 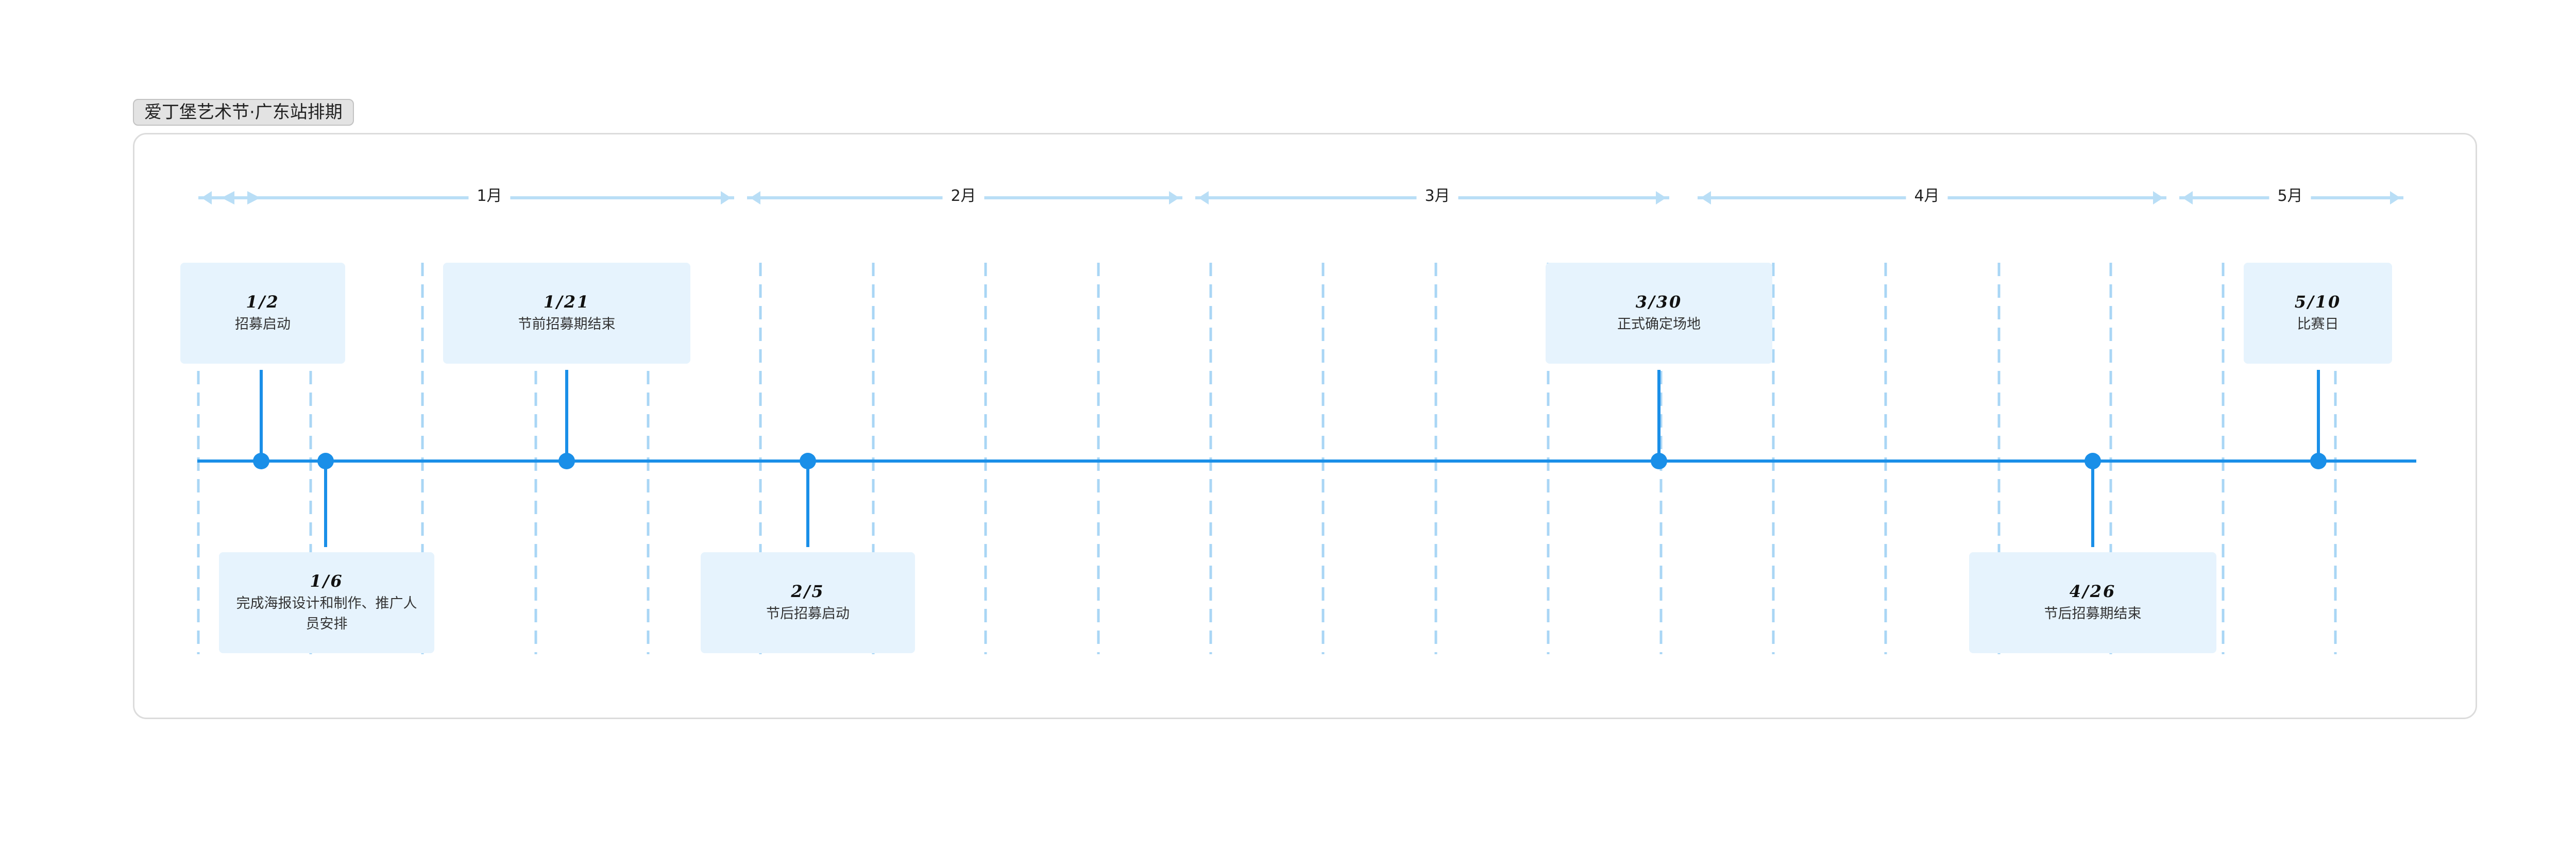 What do you see at coordinates (1927, 196) in the screenshot?
I see `month-label-apr: 4月` at bounding box center [1927, 196].